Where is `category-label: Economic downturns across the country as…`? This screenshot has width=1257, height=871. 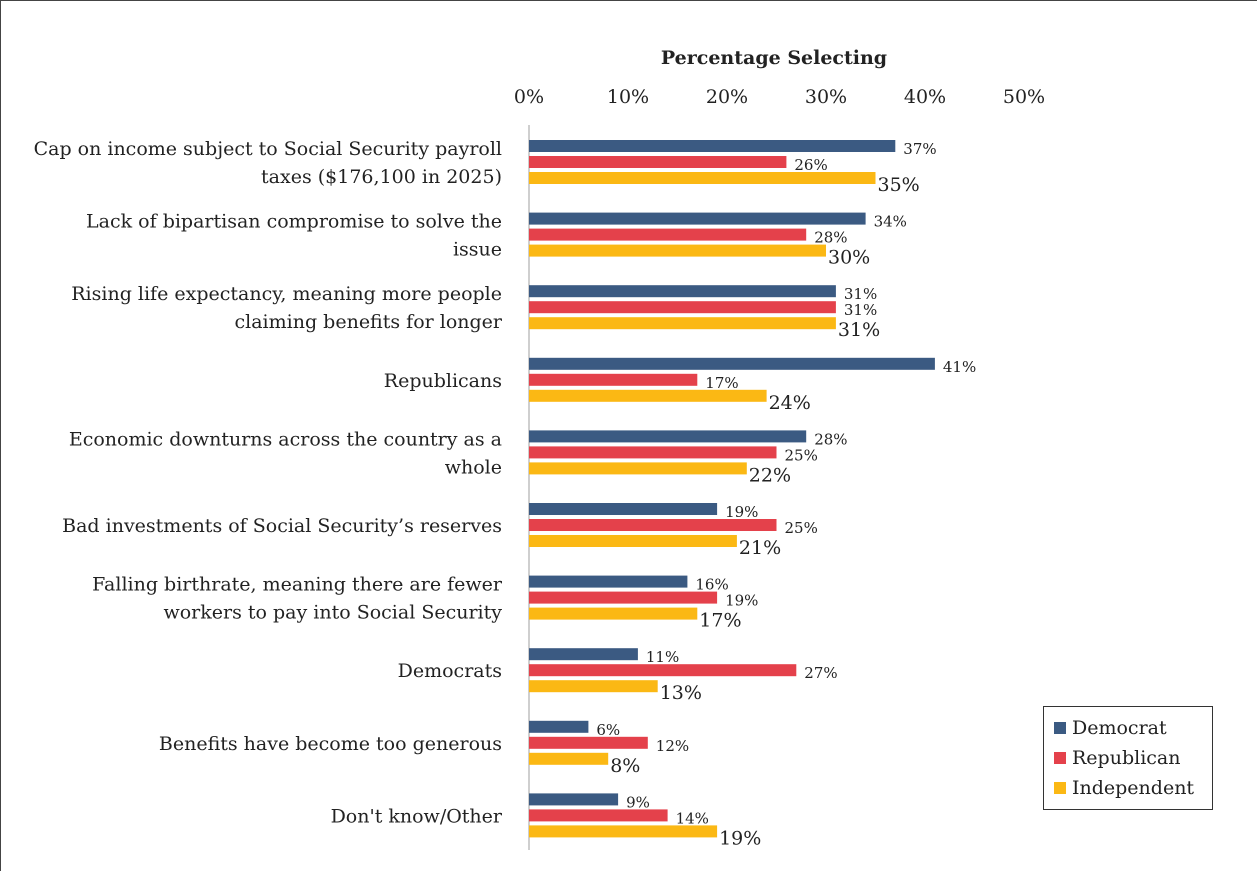
category-label: Economic downturns across the country as… is located at coordinates (285, 439).